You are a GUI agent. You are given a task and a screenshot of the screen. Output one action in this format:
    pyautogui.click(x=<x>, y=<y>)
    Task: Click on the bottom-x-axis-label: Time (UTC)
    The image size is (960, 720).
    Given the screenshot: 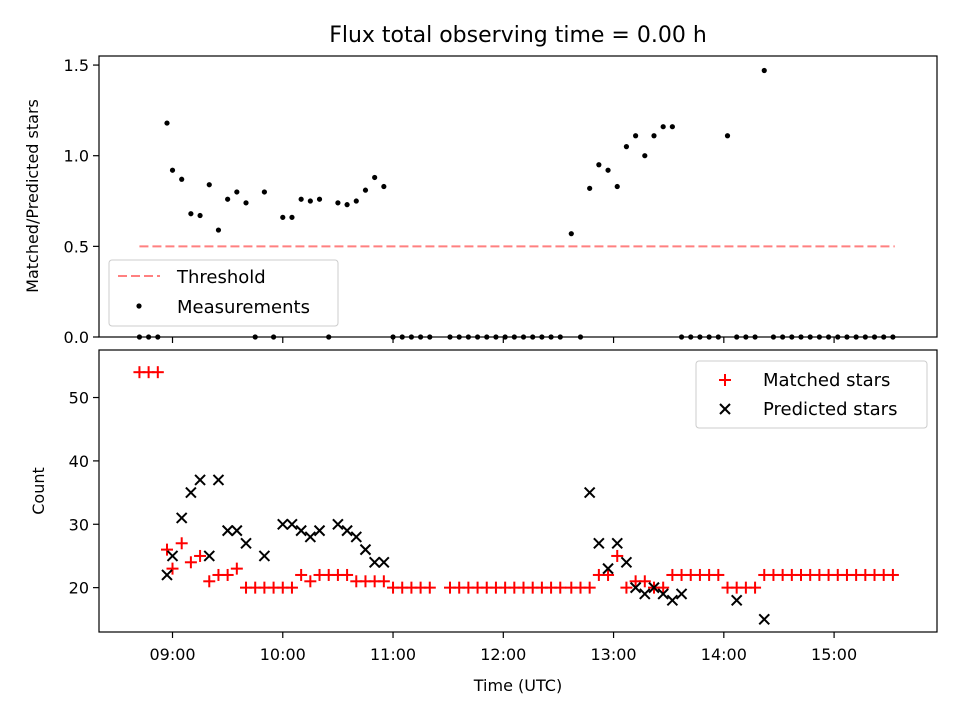 What is the action you would take?
    pyautogui.click(x=517, y=685)
    